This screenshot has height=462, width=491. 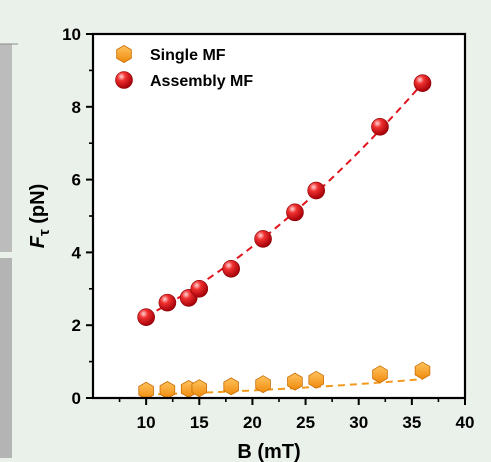 What do you see at coordinates (124, 54) in the screenshot?
I see `legend-marker-single-mf` at bounding box center [124, 54].